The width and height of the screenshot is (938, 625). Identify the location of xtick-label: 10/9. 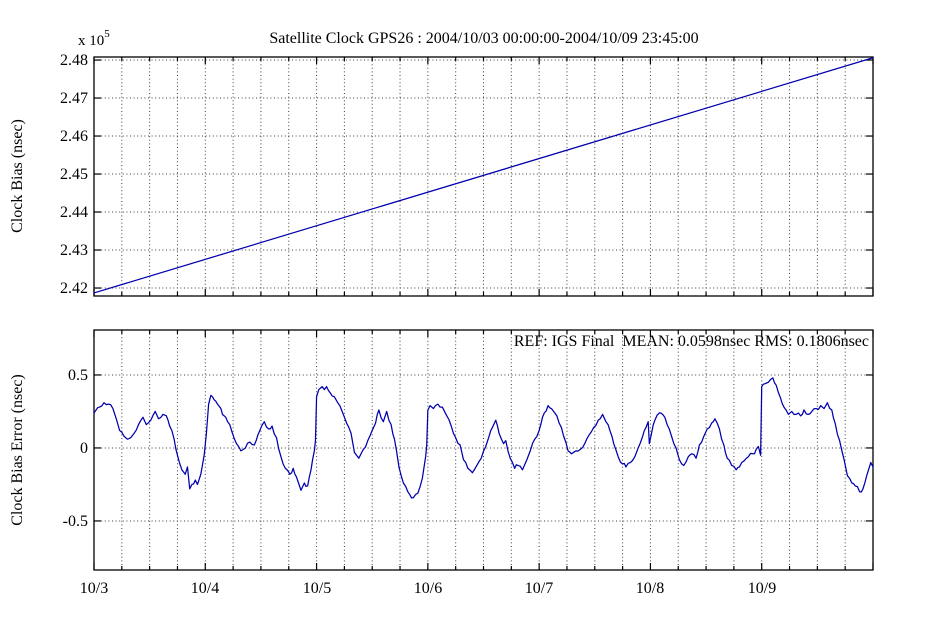
(762, 588).